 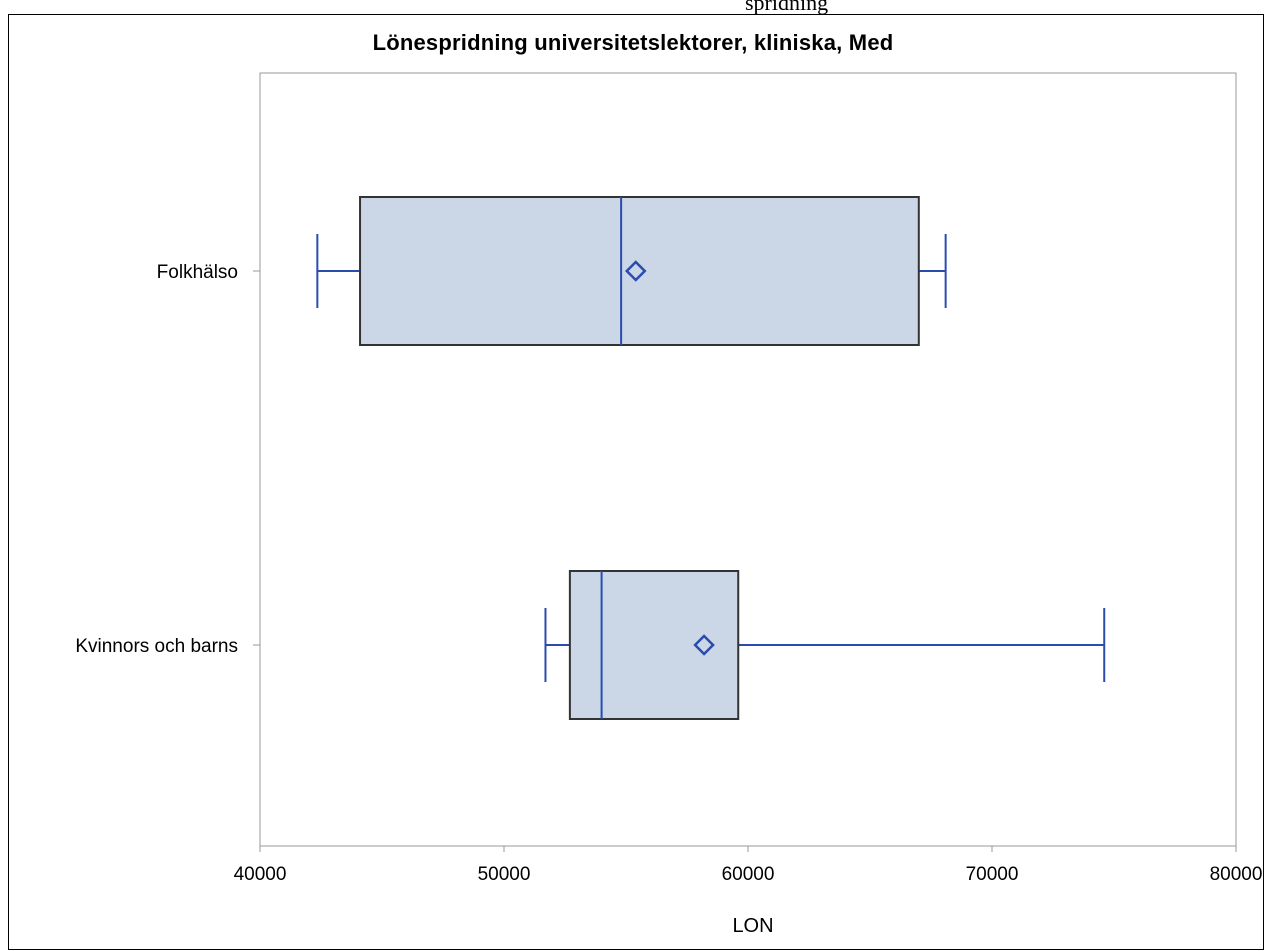 I want to click on y-axis: Folkhälso Kvinnors och barns, so click(x=167, y=459).